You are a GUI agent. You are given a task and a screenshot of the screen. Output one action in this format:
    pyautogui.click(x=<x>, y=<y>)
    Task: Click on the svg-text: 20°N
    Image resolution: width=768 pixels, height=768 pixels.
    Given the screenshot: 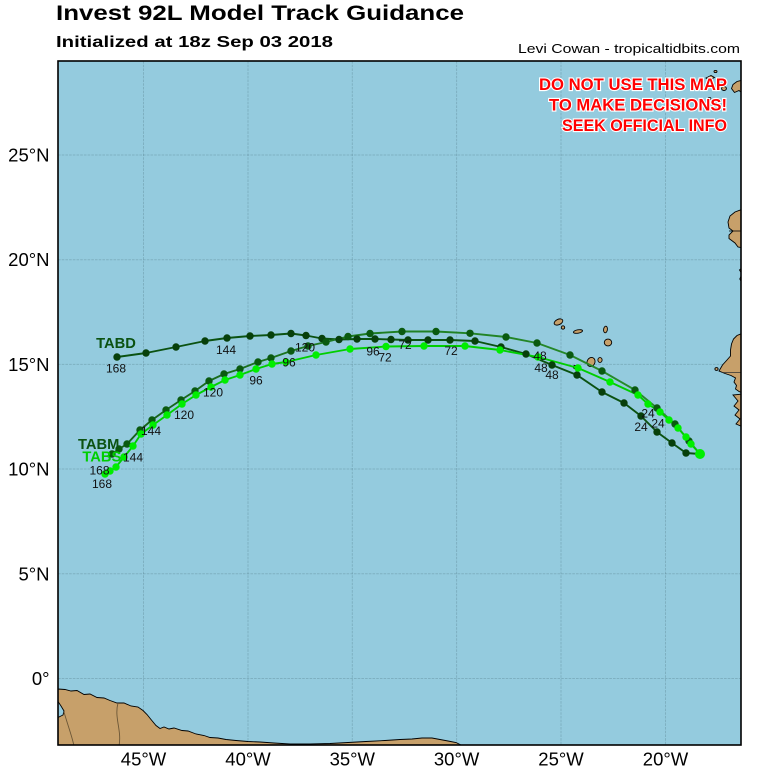 What is the action you would take?
    pyautogui.click(x=28, y=259)
    